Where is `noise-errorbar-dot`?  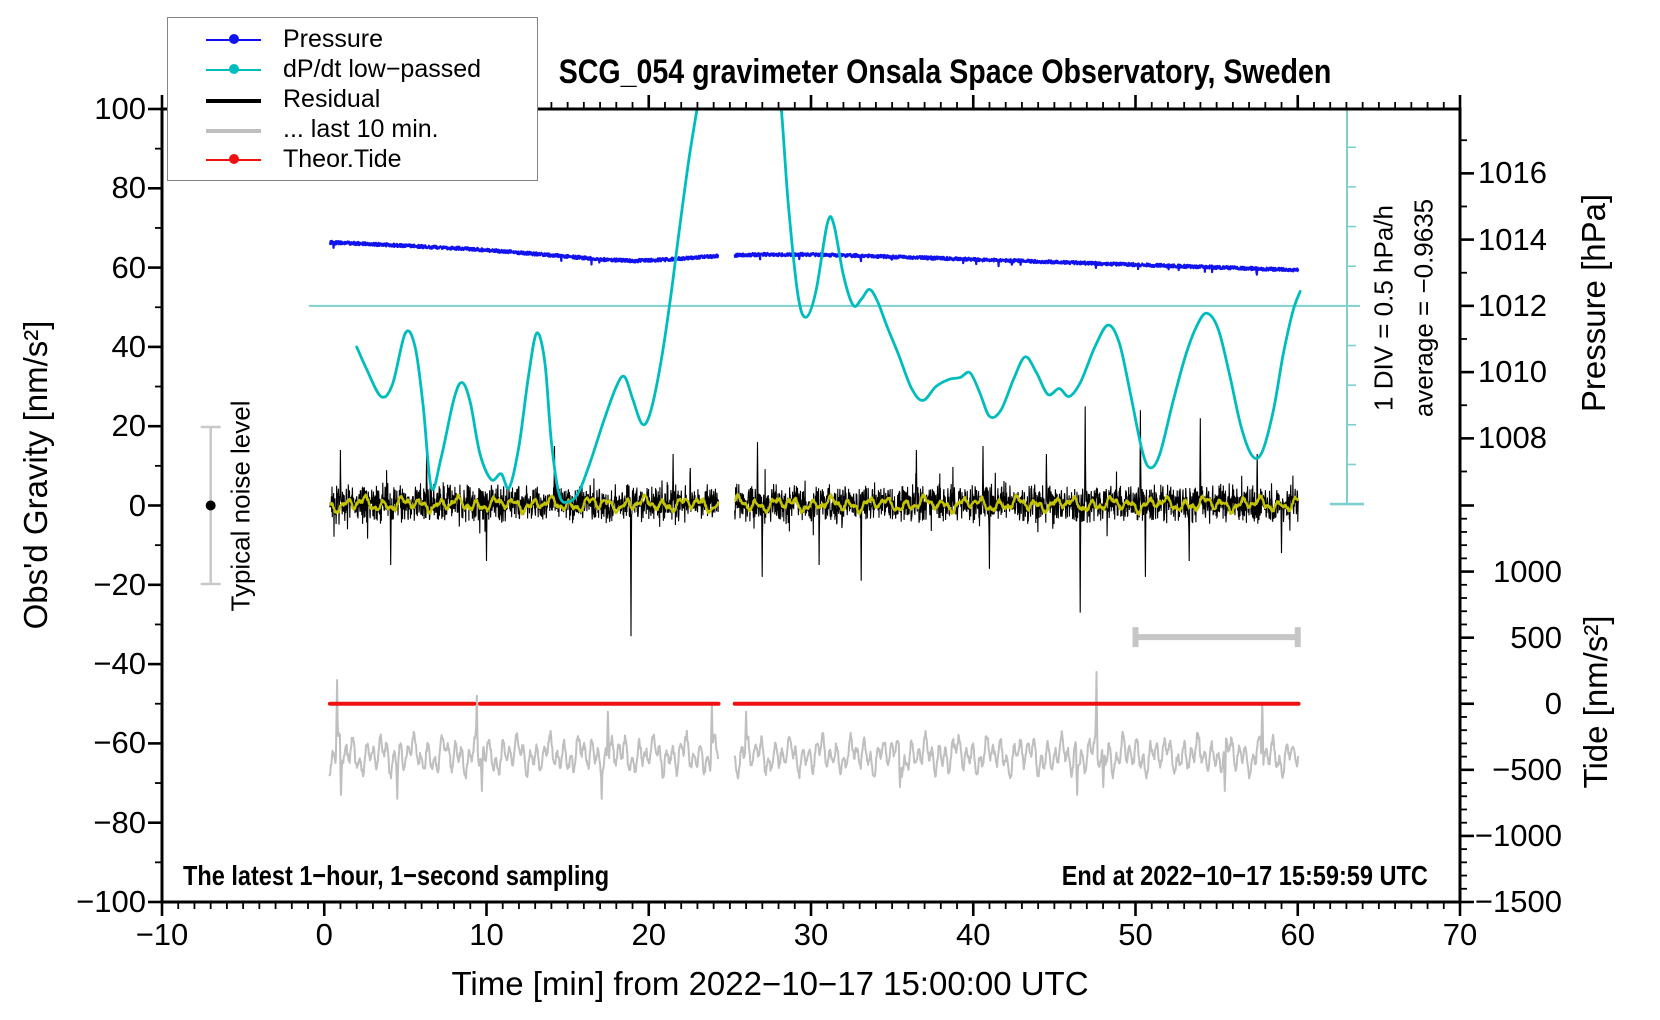
noise-errorbar-dot is located at coordinates (210, 505).